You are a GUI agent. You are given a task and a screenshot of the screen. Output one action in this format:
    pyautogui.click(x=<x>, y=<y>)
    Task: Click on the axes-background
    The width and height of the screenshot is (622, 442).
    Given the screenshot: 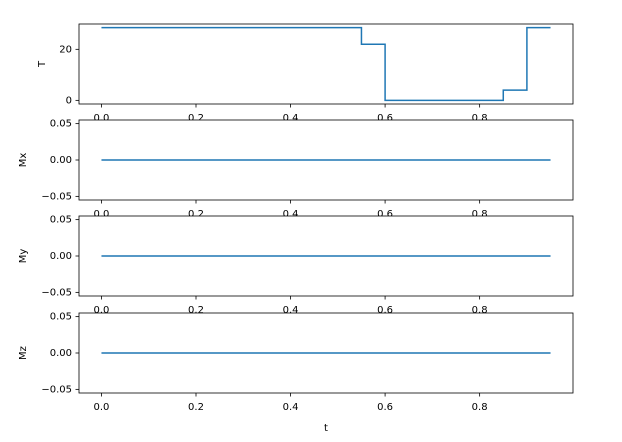 What is the action you would take?
    pyautogui.click(x=326, y=64)
    